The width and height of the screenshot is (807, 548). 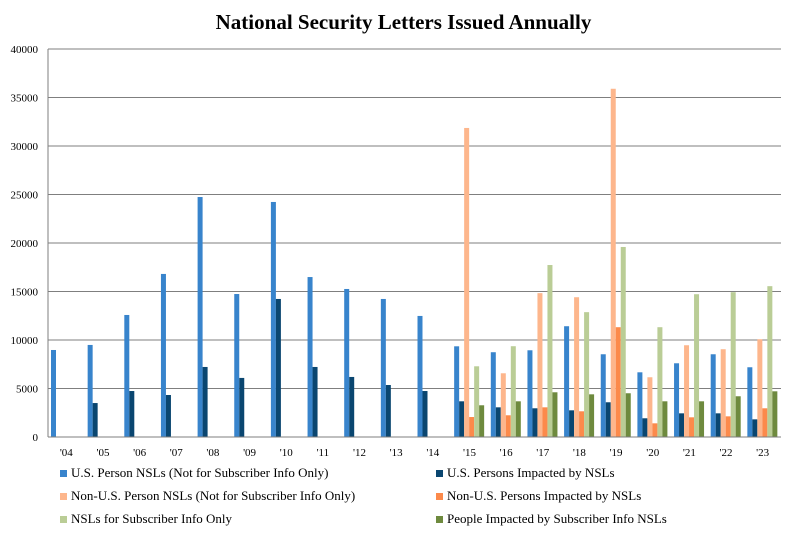 What do you see at coordinates (652, 453) in the screenshot?
I see `x-tick-label: '20` at bounding box center [652, 453].